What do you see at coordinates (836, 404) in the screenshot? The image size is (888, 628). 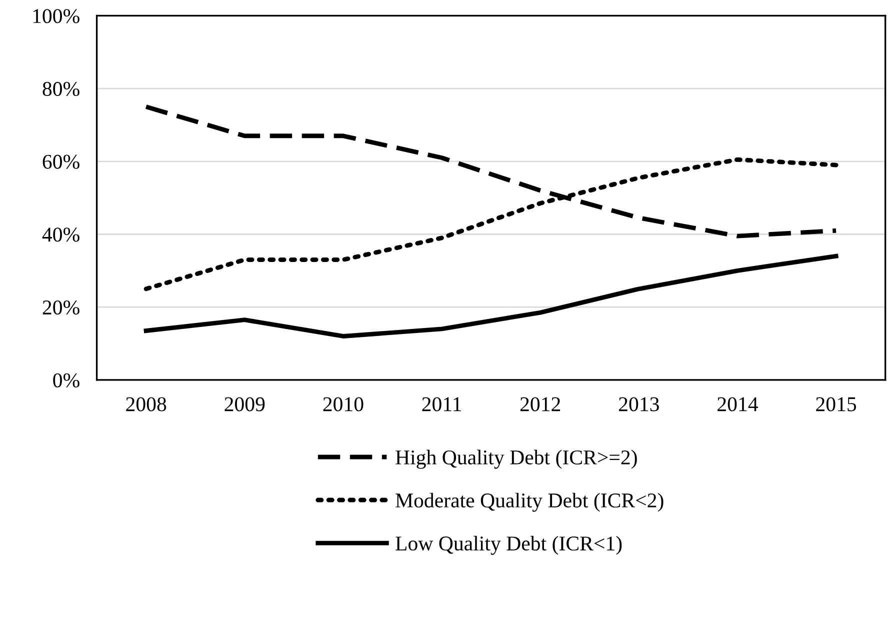 I see `x-tick-label: 2015` at bounding box center [836, 404].